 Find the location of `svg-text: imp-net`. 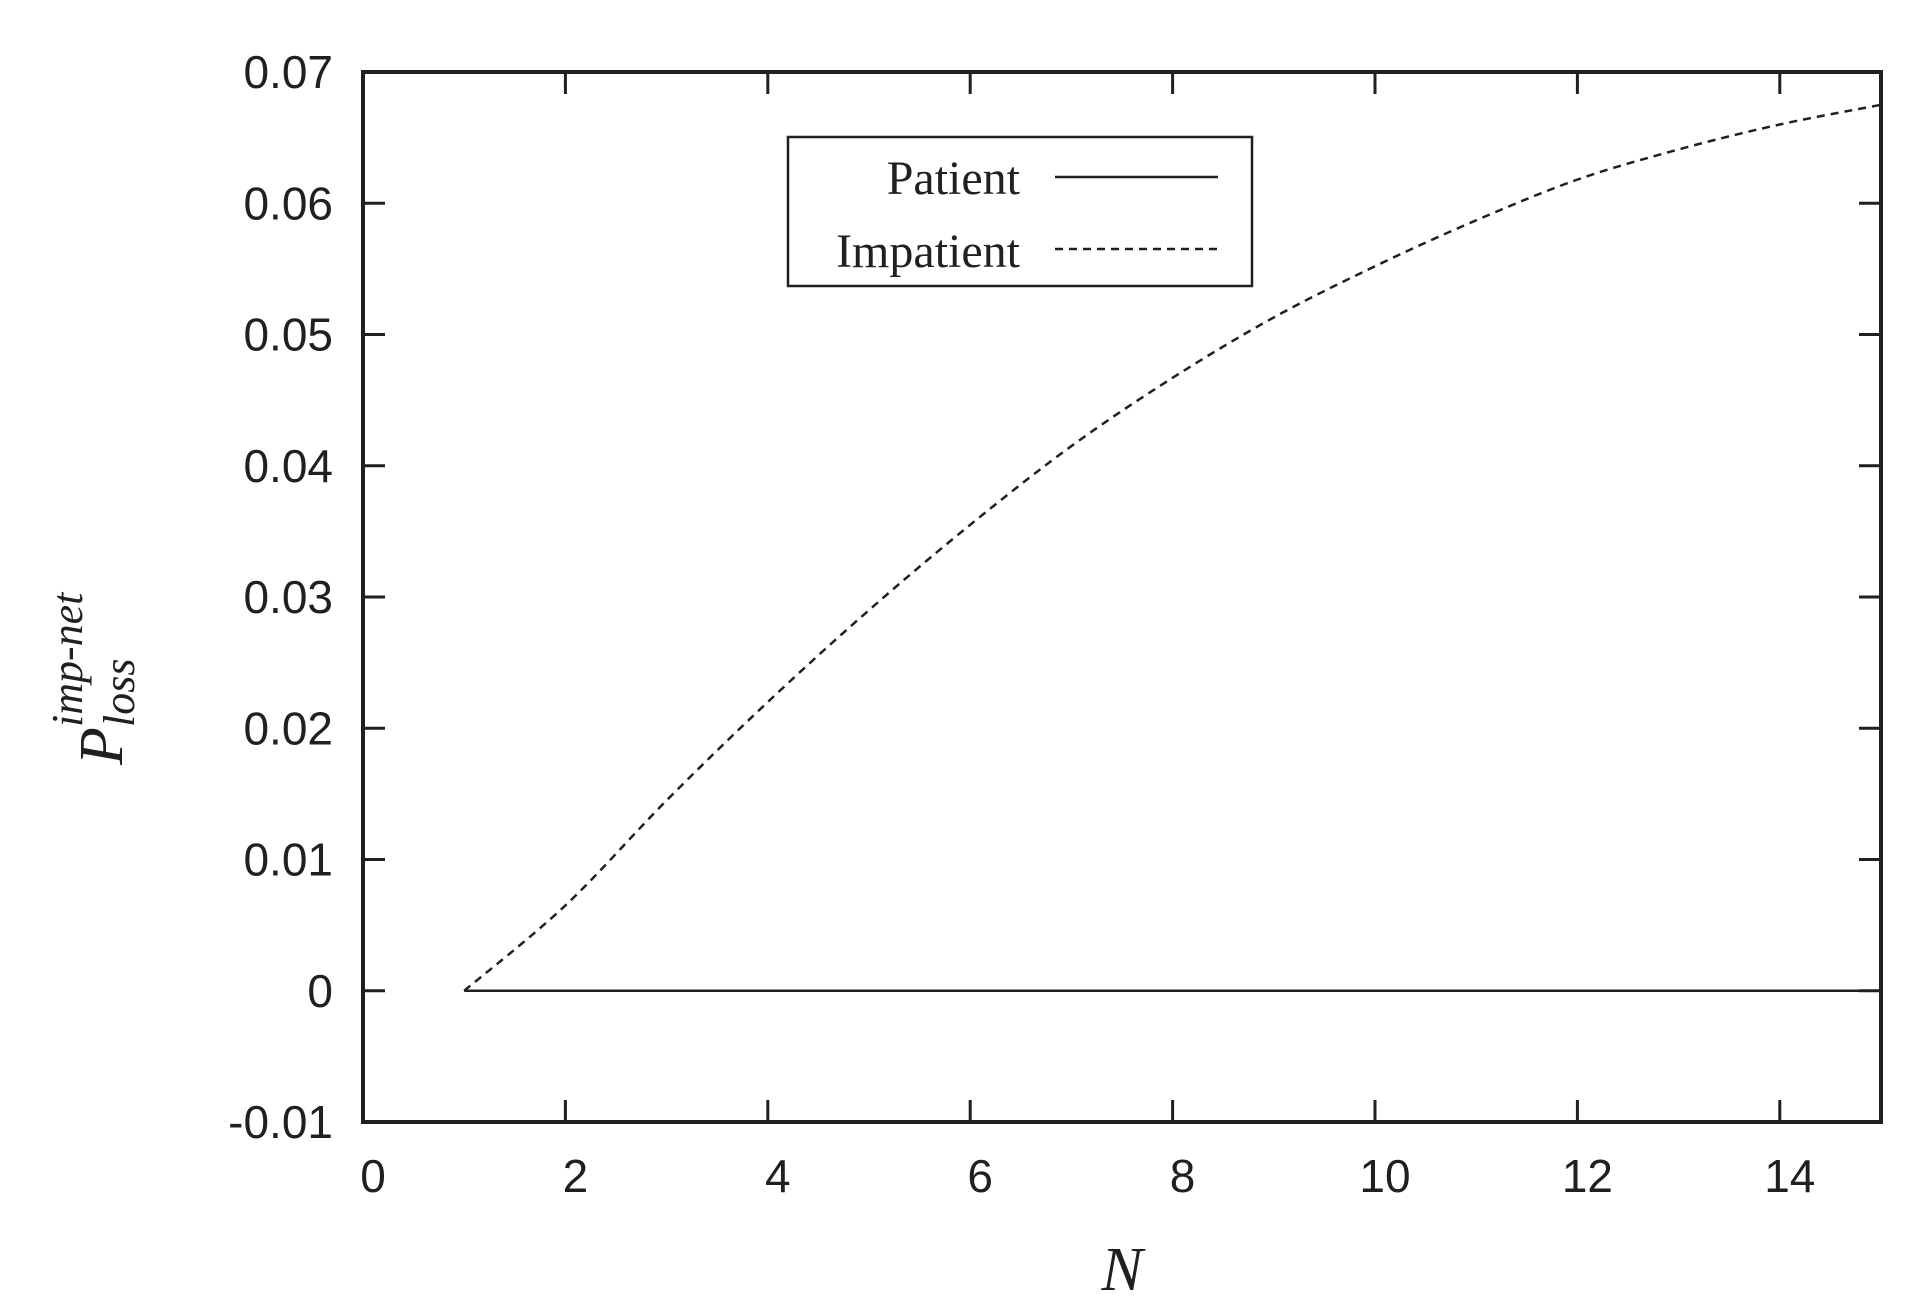

svg-text: imp-net is located at coordinates (67, 659).